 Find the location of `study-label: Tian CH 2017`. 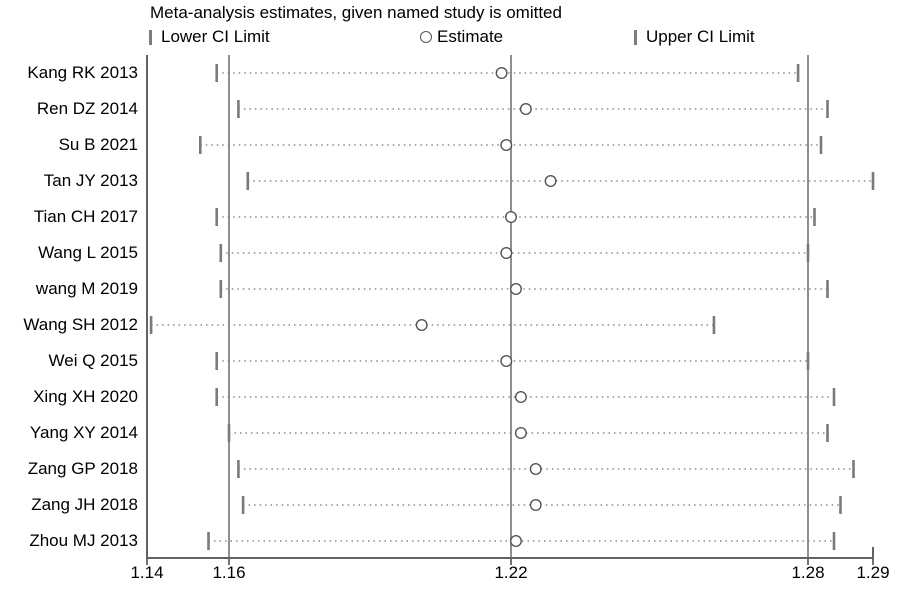

study-label: Tian CH 2017 is located at coordinates (85, 216).